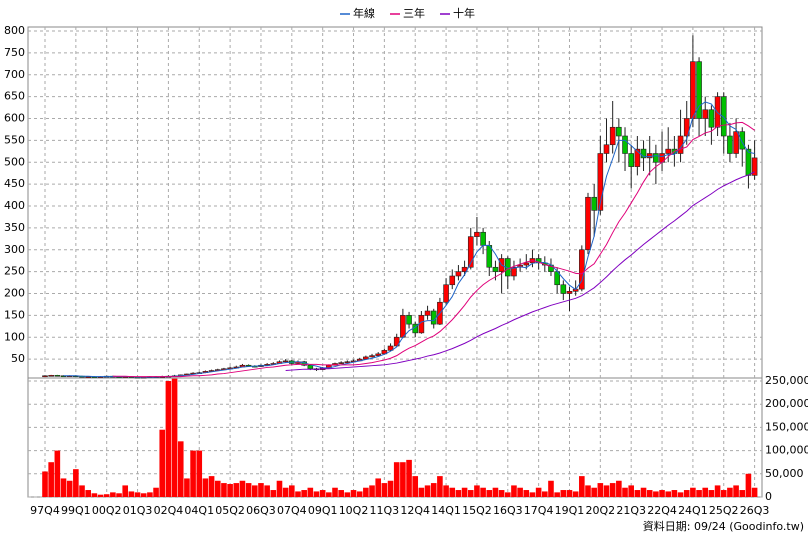 Image resolution: width=808 pixels, height=540 pixels. I want to click on y-tick-label: 400, so click(14, 205).